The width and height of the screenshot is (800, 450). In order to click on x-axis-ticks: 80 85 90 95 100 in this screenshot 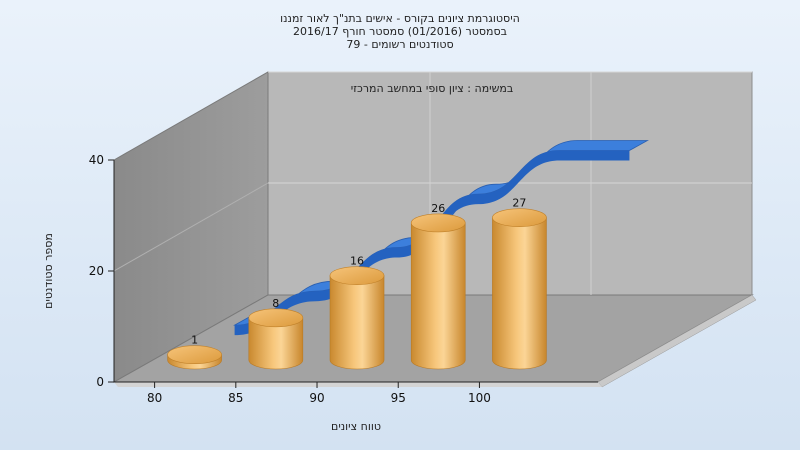, I will do `click(319, 393)`.